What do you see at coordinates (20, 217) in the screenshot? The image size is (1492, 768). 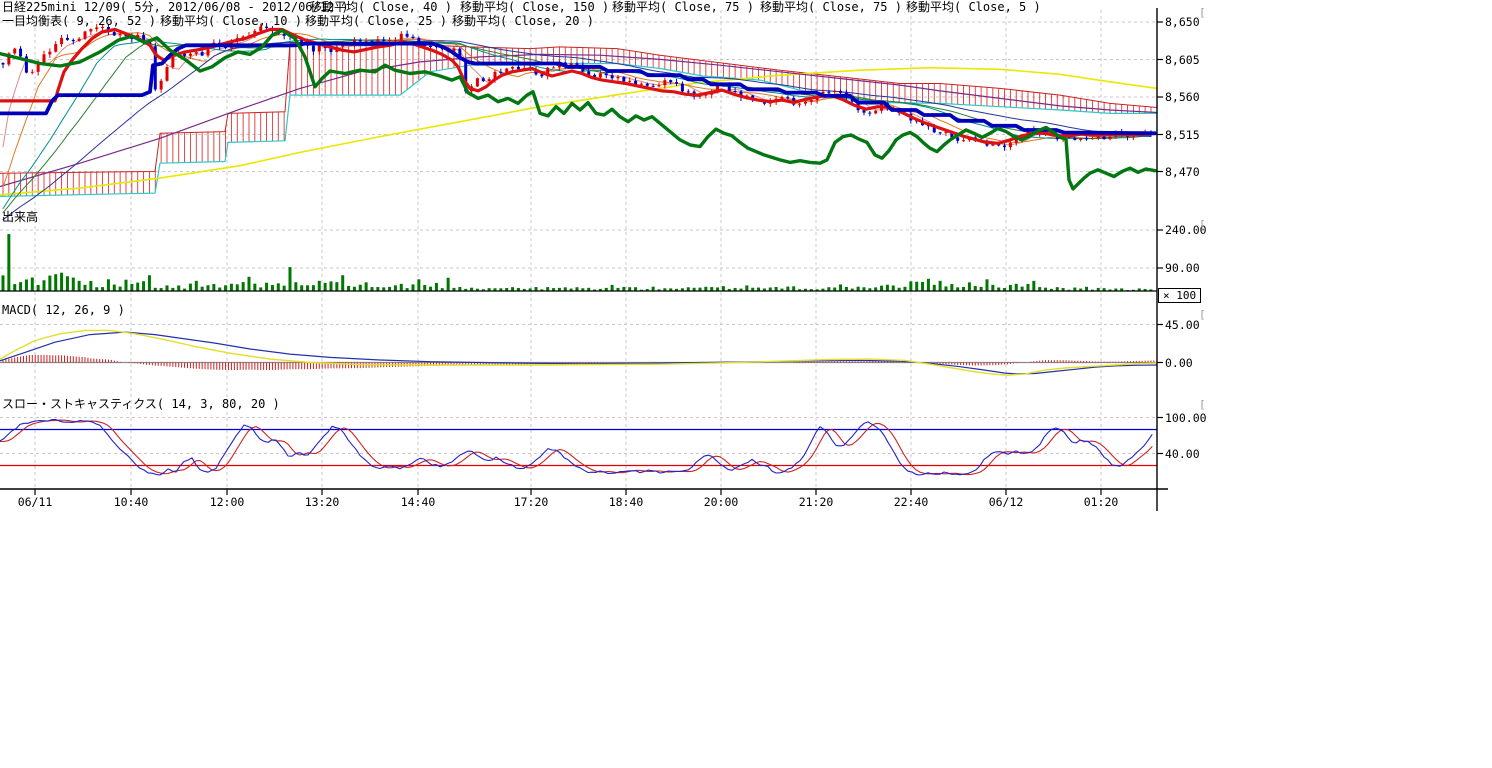 I see `volume-panel-label: 出来高` at bounding box center [20, 217].